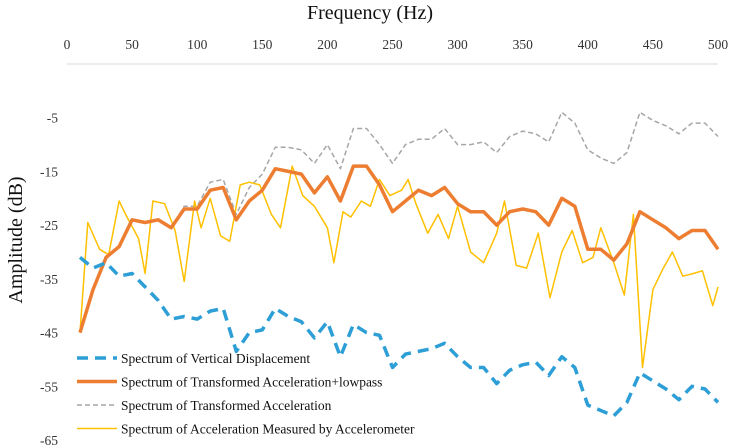  Describe the element at coordinates (16, 239) in the screenshot. I see `y-axis-title: Amplitude (dB)` at that location.